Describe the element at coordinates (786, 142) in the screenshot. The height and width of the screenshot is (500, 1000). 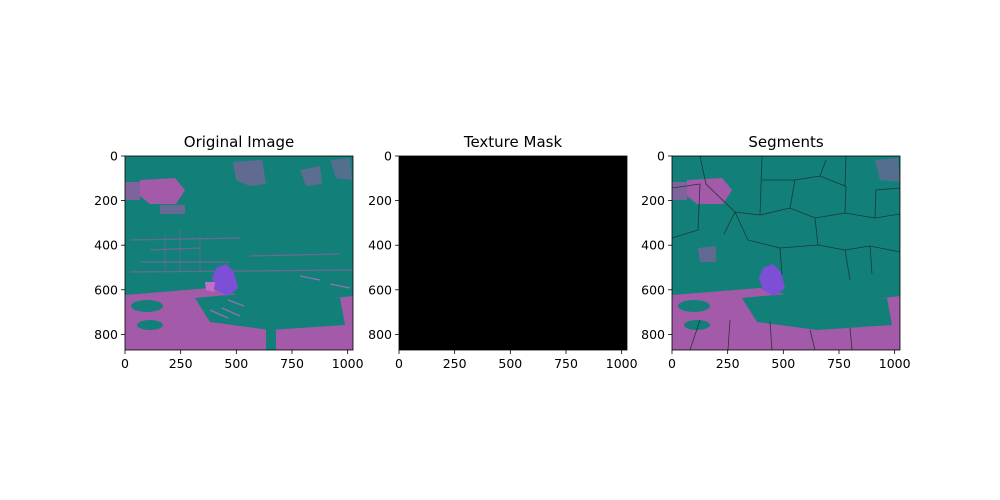
I see `panel-title: Segments` at that location.